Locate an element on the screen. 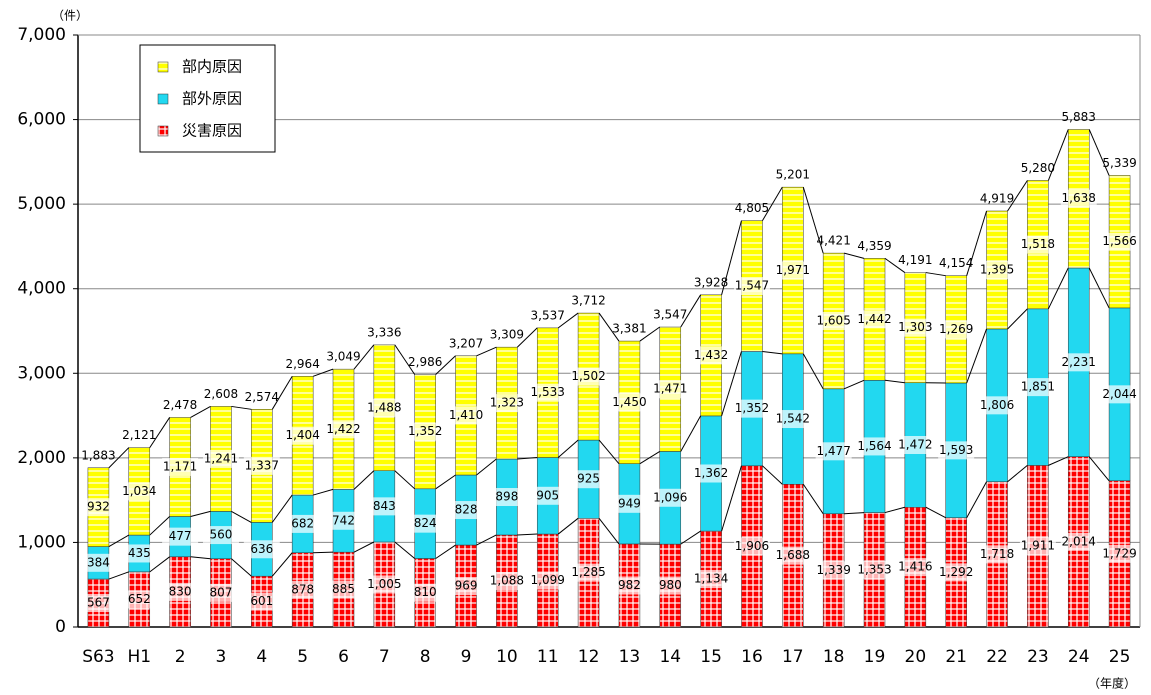 This screenshot has width=1151, height=695. data-label: 1,518 is located at coordinates (1038, 244).